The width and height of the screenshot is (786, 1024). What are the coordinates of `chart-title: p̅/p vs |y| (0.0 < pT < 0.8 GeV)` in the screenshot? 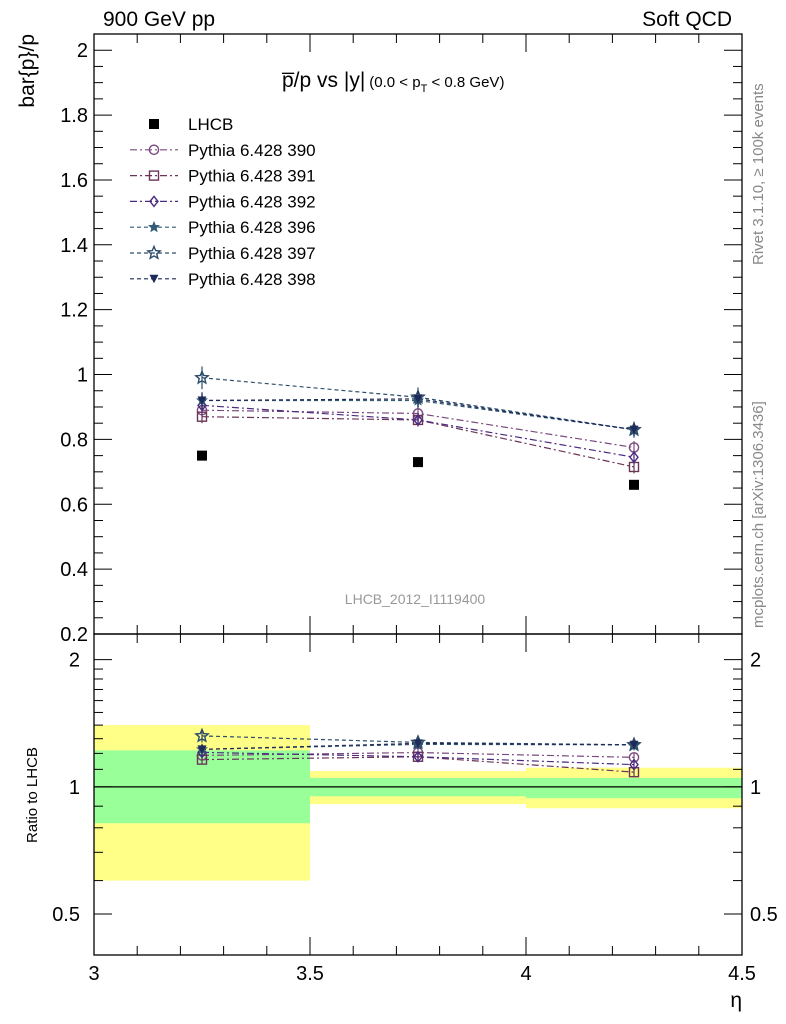 It's located at (392, 82).